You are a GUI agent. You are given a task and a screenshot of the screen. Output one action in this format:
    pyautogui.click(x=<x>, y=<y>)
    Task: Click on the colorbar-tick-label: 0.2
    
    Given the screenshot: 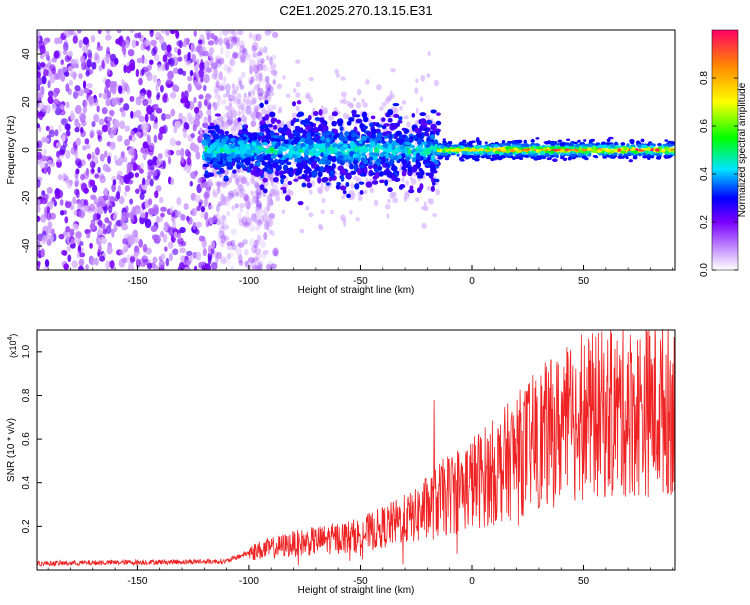 What is the action you would take?
    pyautogui.click(x=704, y=222)
    